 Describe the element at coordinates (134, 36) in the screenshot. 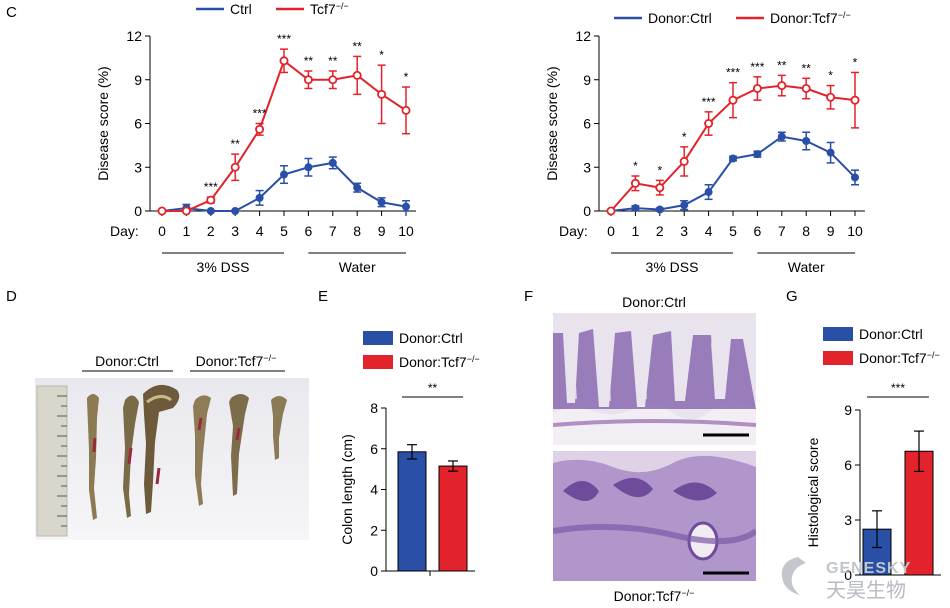

I see `y-tick-label: 12` at that location.